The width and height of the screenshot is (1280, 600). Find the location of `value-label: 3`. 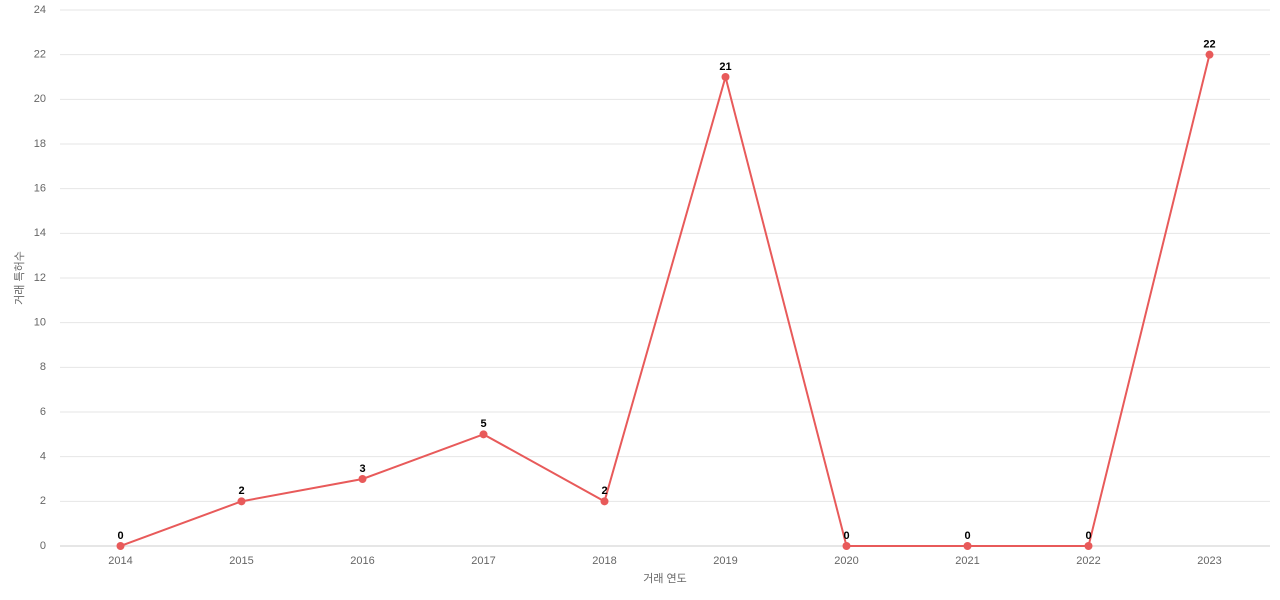

value-label: 3 is located at coordinates (362, 469).